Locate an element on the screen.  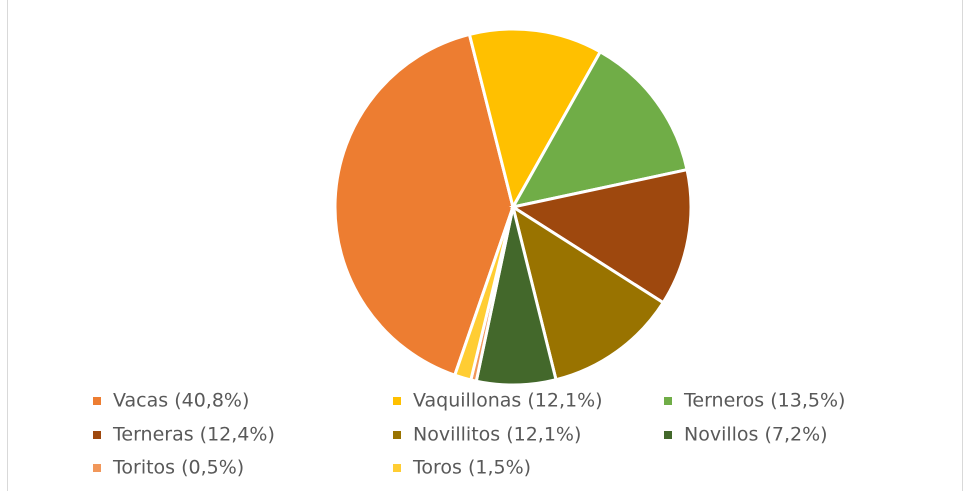
legend-label: Vacas (40,8%) is located at coordinates (181, 401).